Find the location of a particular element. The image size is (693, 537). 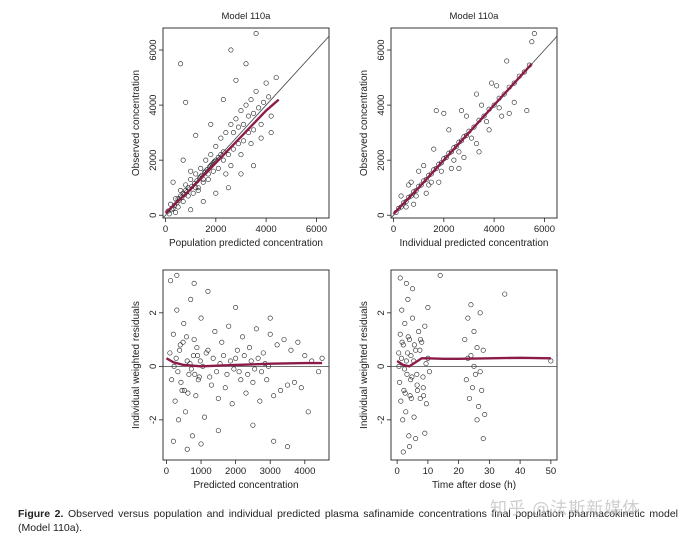

panel-2-y-tick-label: 6000 is located at coordinates (381, 49).